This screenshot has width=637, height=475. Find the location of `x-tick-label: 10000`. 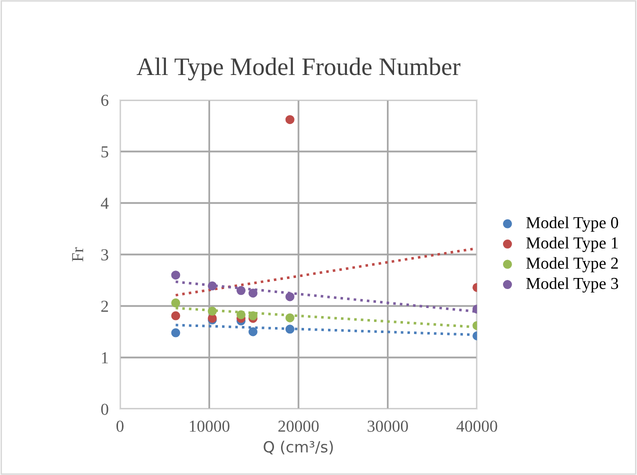

x-tick-label: 10000 is located at coordinates (210, 426).